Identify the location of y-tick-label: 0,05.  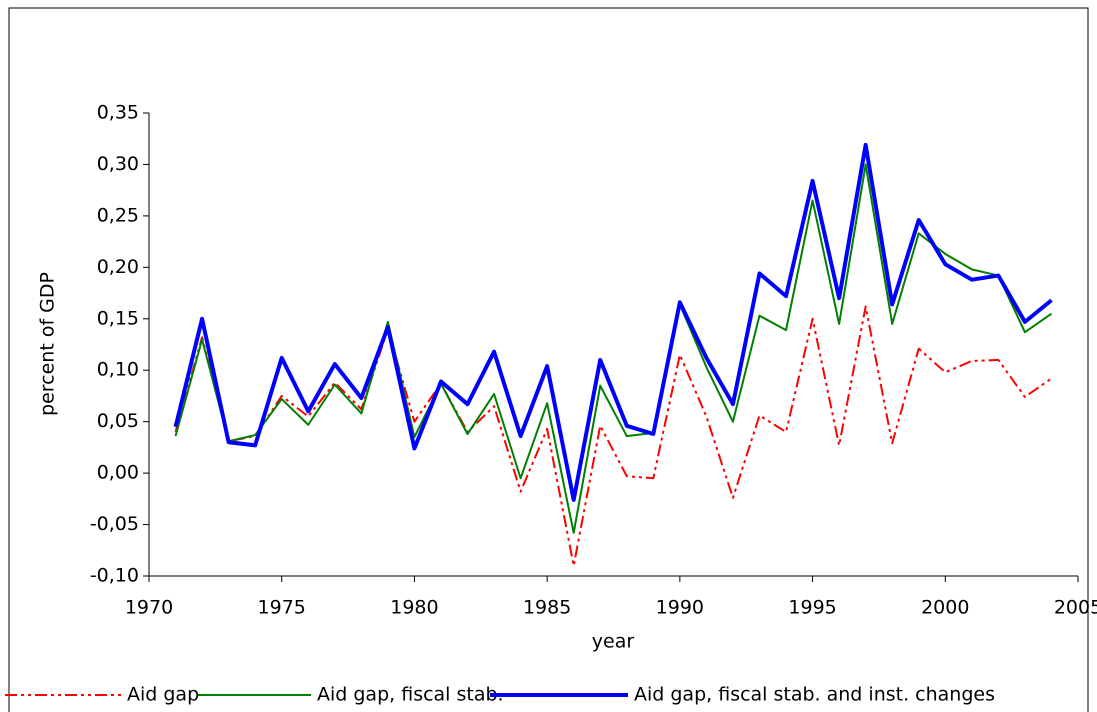
(118, 421).